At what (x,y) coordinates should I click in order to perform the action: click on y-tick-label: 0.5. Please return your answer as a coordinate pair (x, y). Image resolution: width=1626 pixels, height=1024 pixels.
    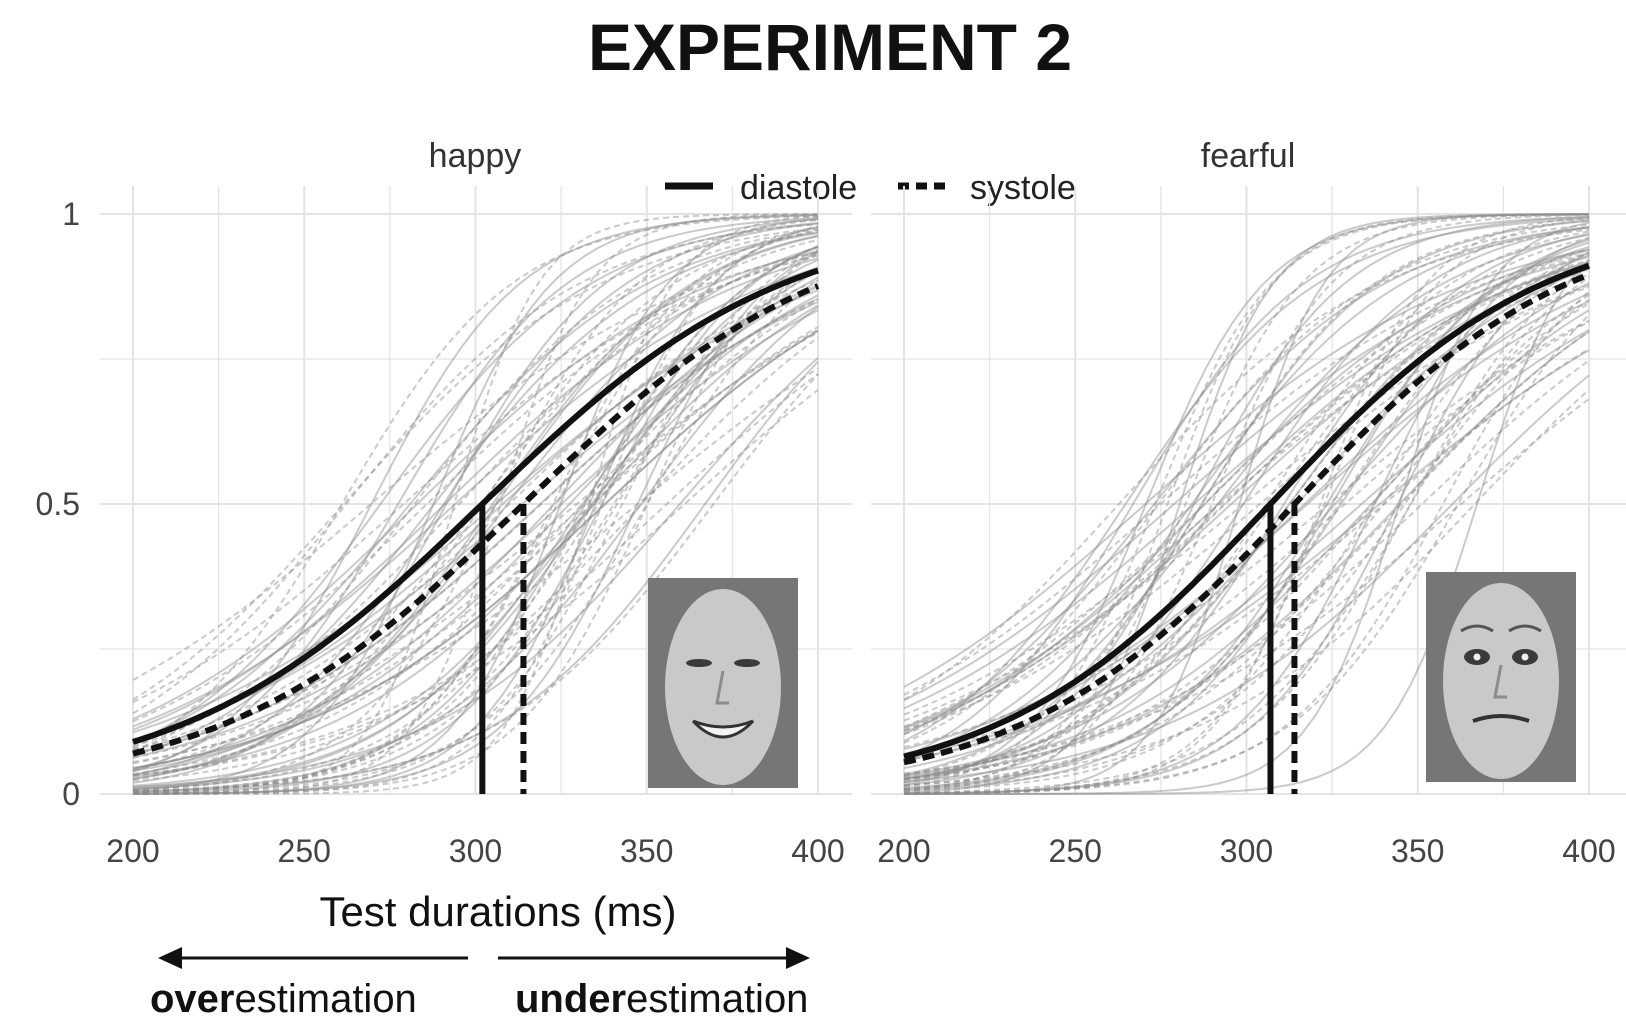
    Looking at the image, I should click on (58, 504).